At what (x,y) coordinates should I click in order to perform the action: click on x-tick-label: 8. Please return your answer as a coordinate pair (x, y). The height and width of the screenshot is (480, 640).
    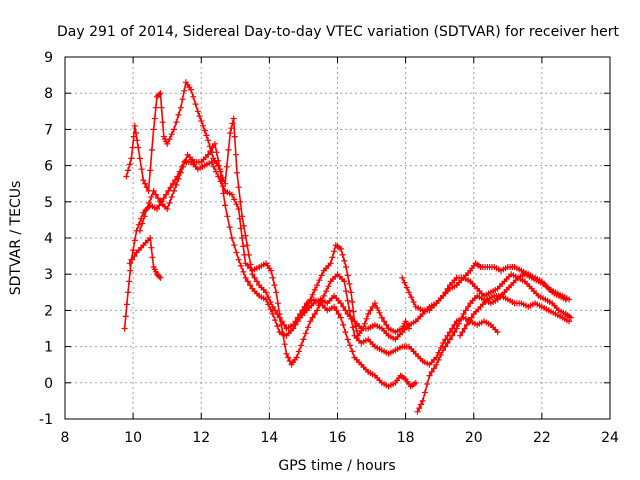
    Looking at the image, I should click on (65, 438).